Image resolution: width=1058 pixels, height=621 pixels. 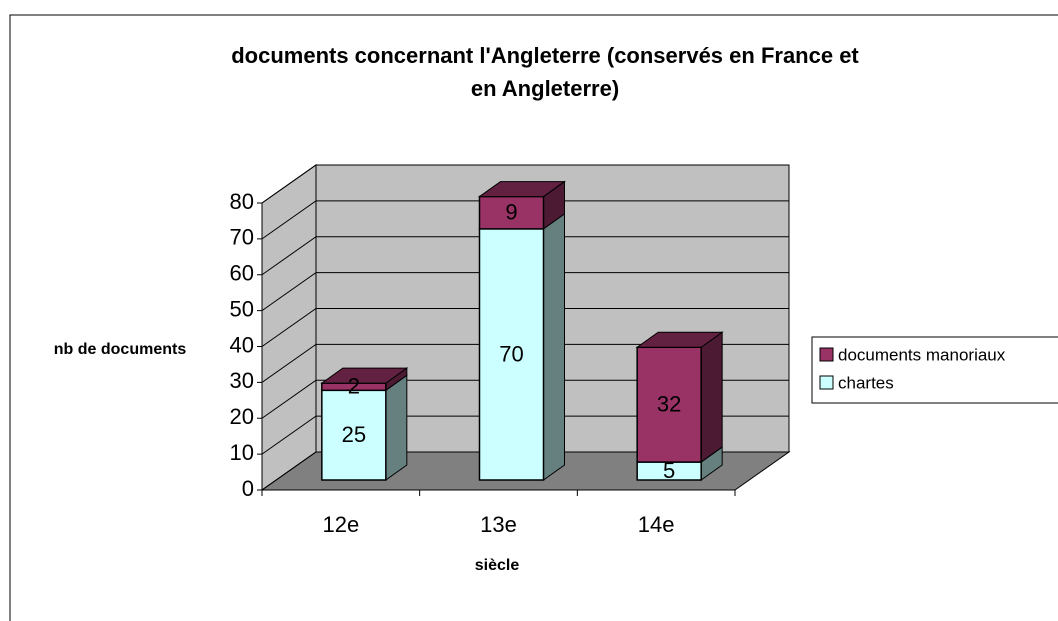 I want to click on x-tick-label: 12e, so click(x=340, y=524).